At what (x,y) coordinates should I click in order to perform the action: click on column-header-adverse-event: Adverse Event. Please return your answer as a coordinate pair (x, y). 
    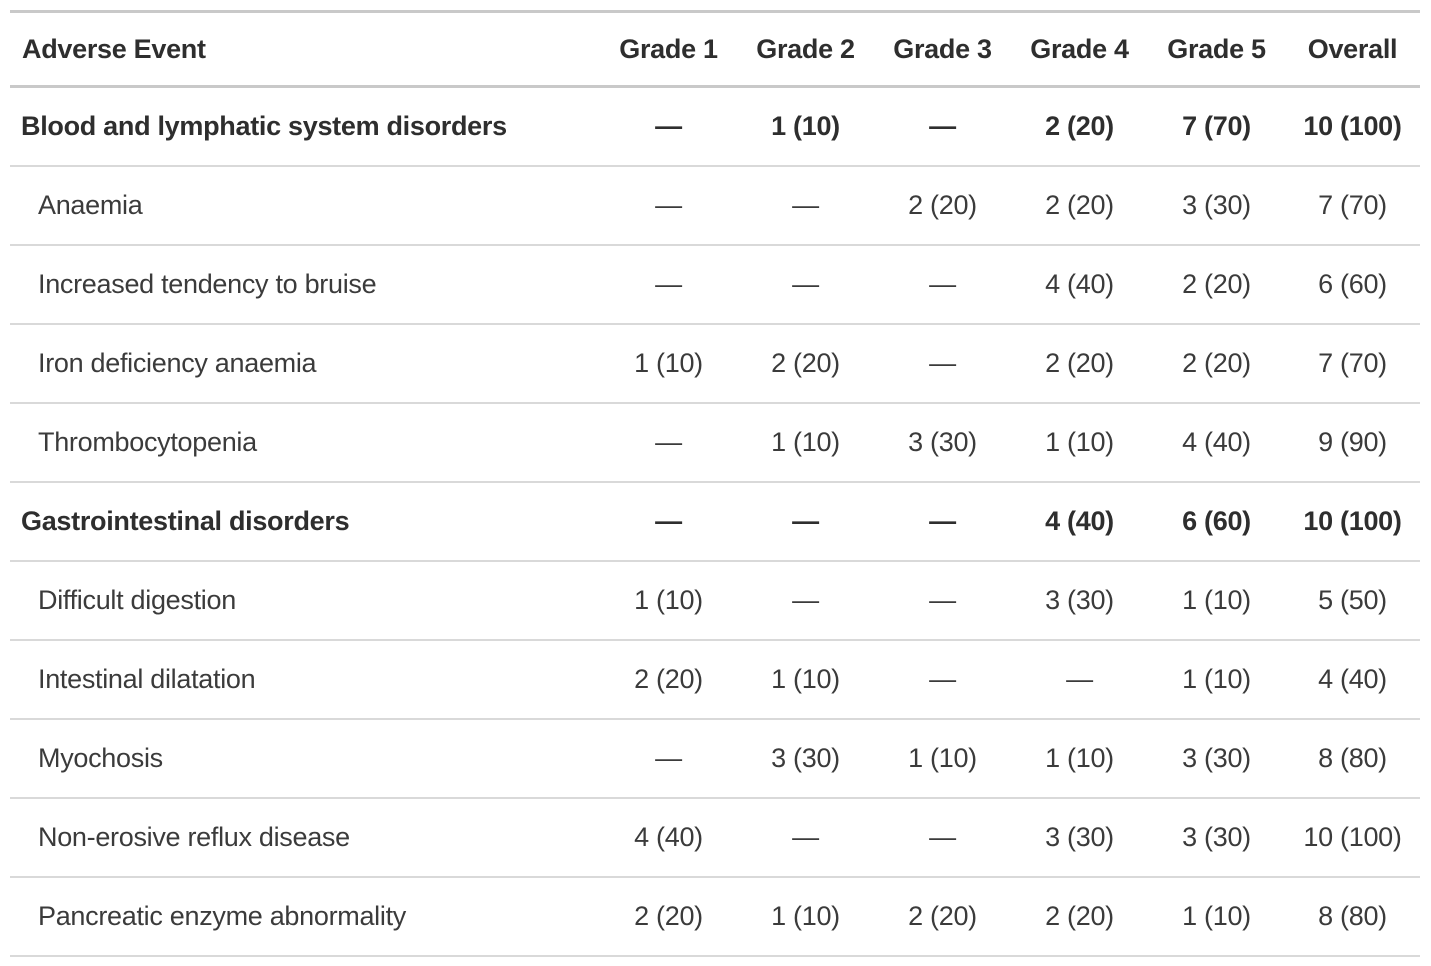
    Looking at the image, I should click on (305, 49).